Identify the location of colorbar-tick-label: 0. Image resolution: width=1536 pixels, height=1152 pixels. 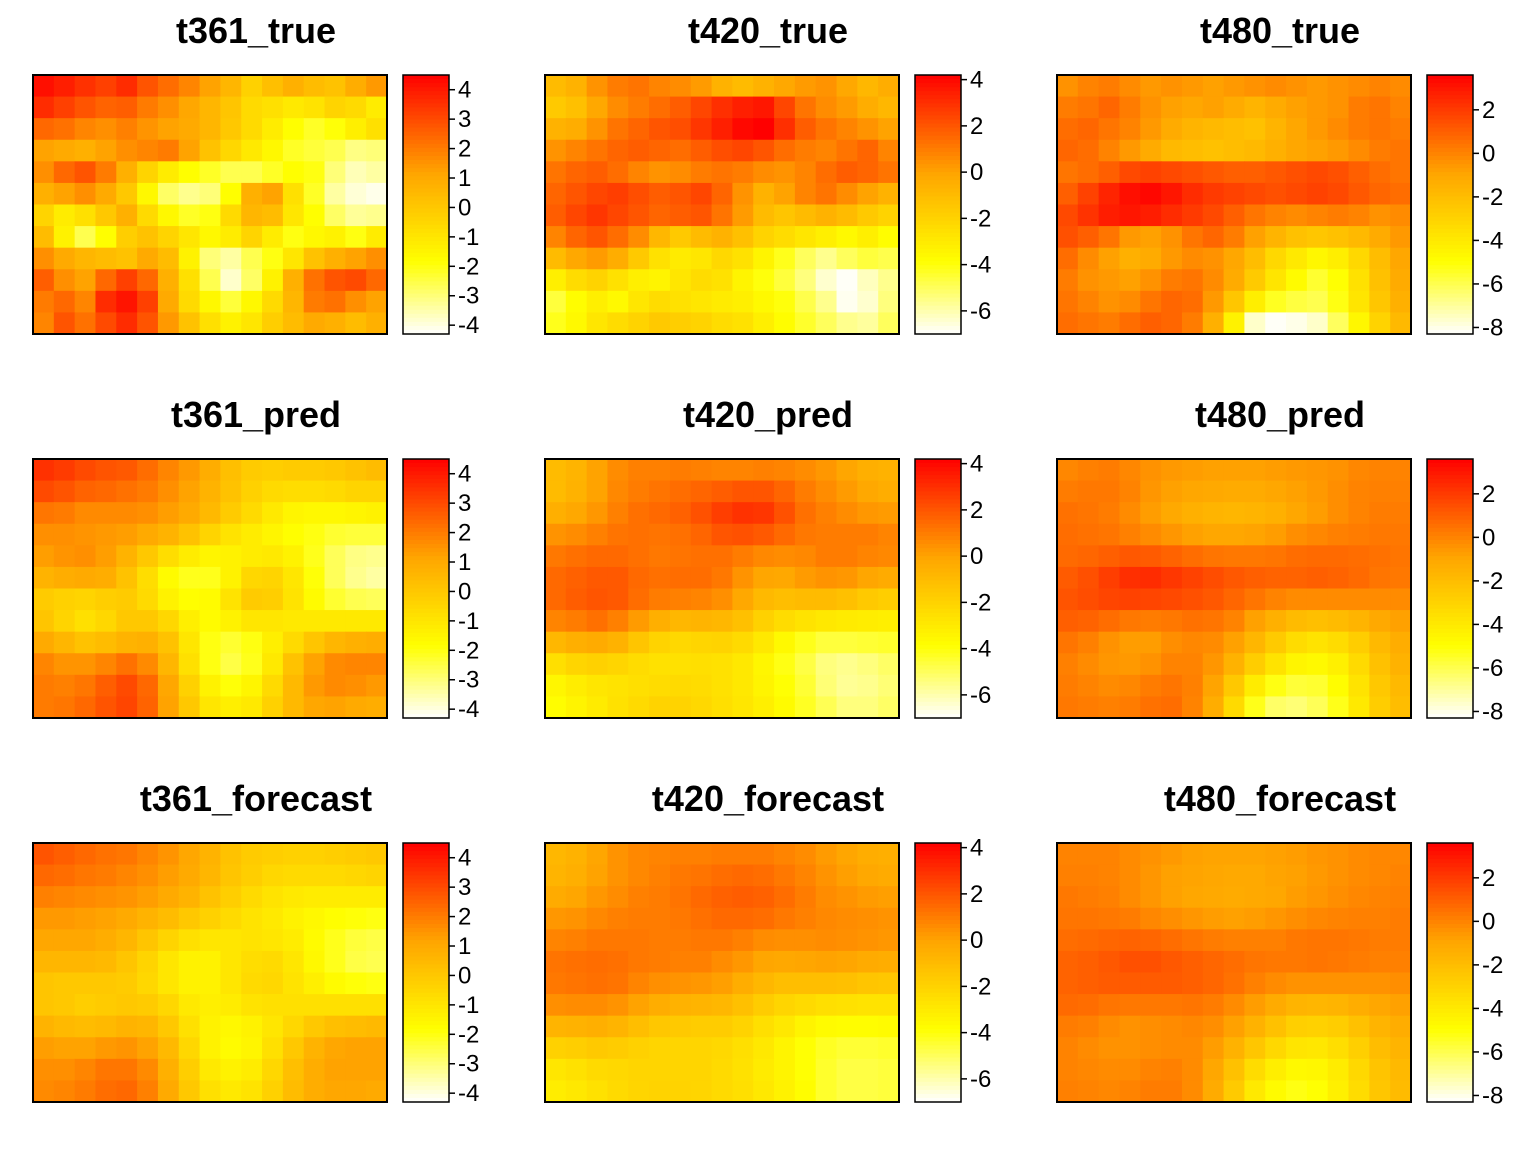
(1488, 153).